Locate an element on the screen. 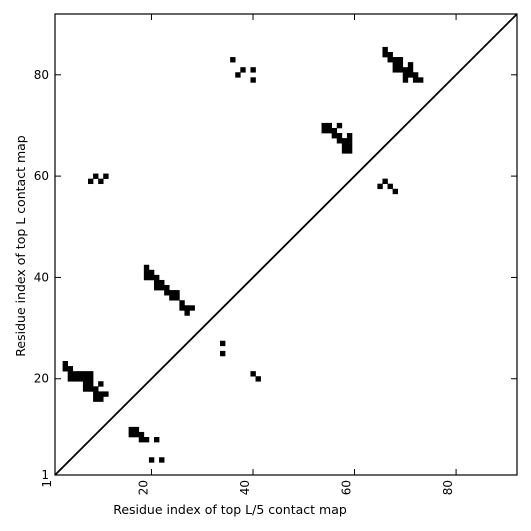 Image resolution: width=531 pixels, height=531 pixels. x-tick-label: 80 is located at coordinates (448, 487).